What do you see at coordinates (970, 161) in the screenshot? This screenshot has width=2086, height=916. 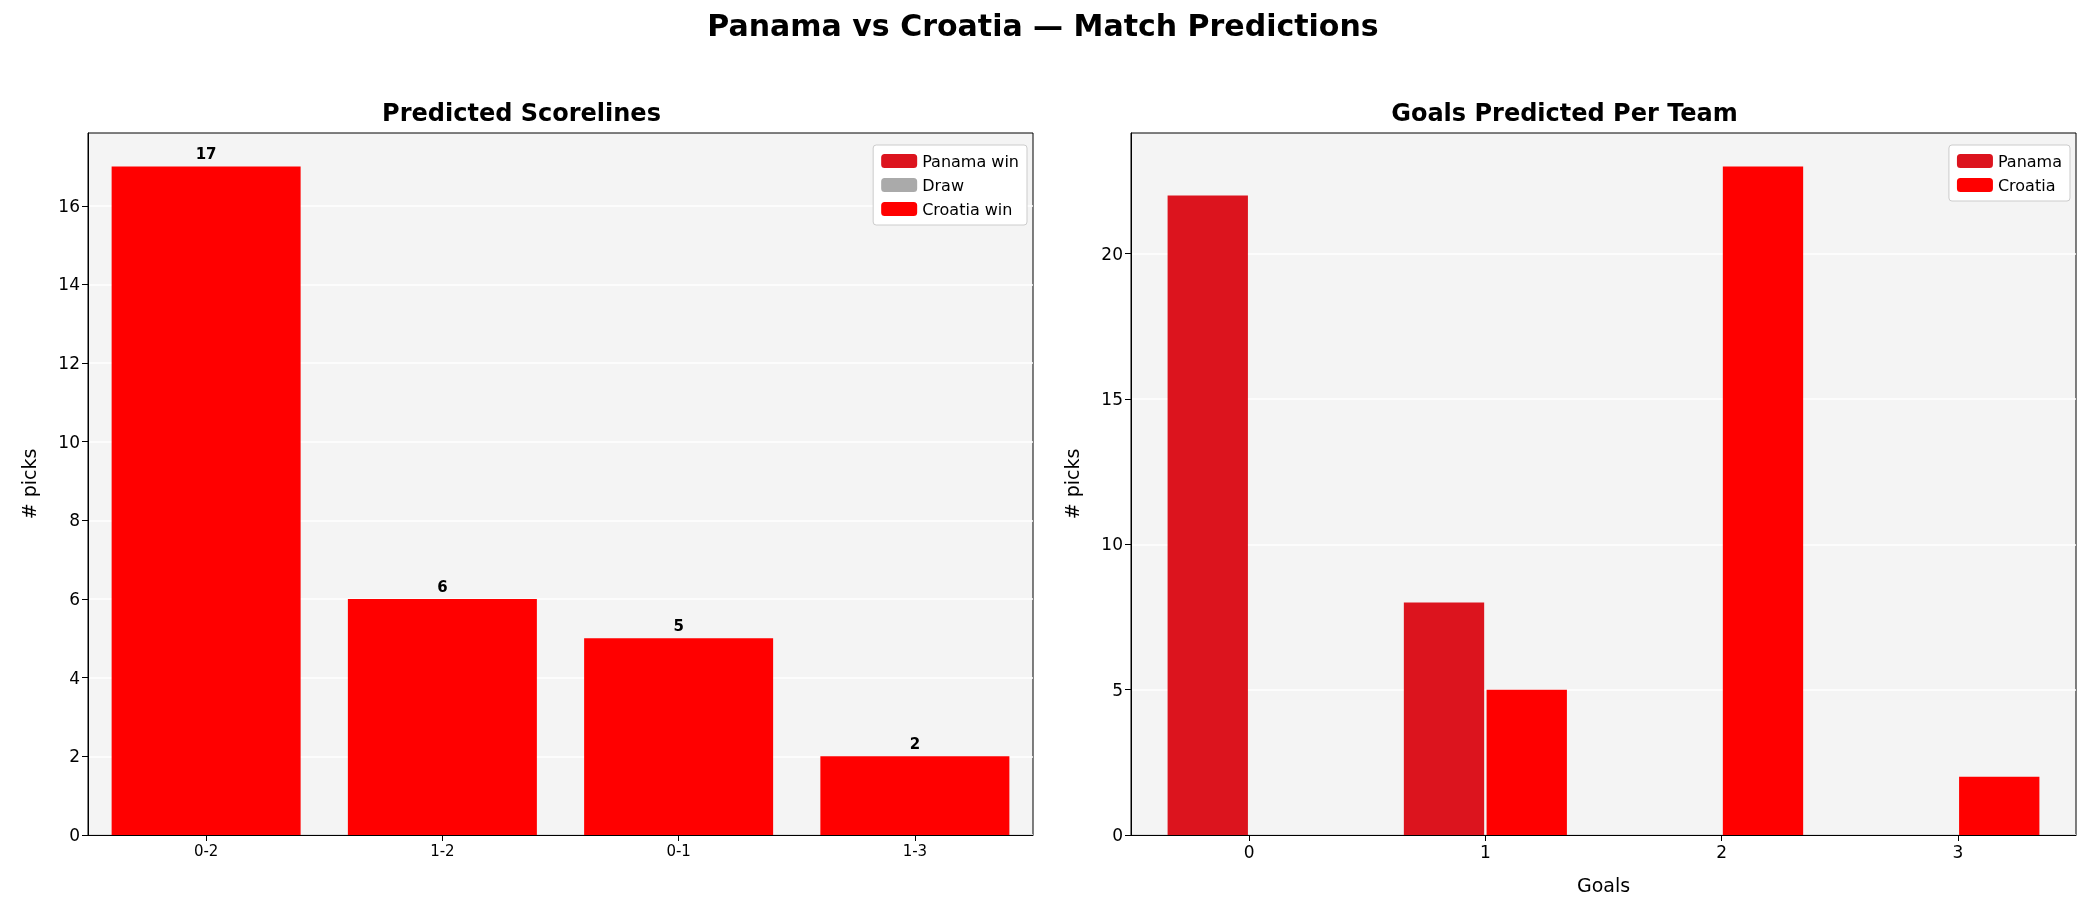 I see `legend-label: Panama win` at bounding box center [970, 161].